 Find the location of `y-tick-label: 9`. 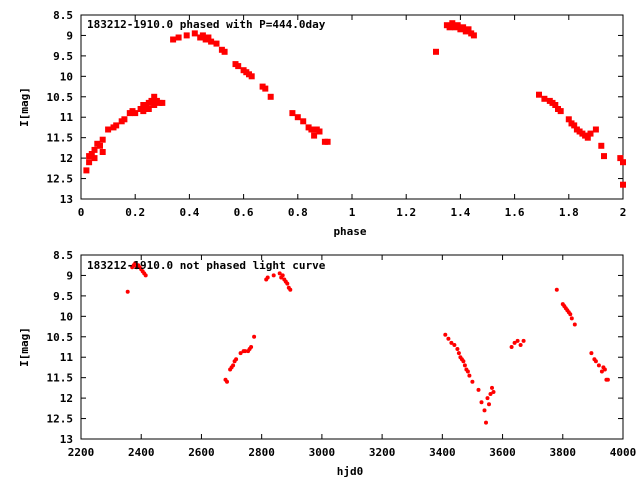

y-tick-label: 9 is located at coordinates (69, 35).